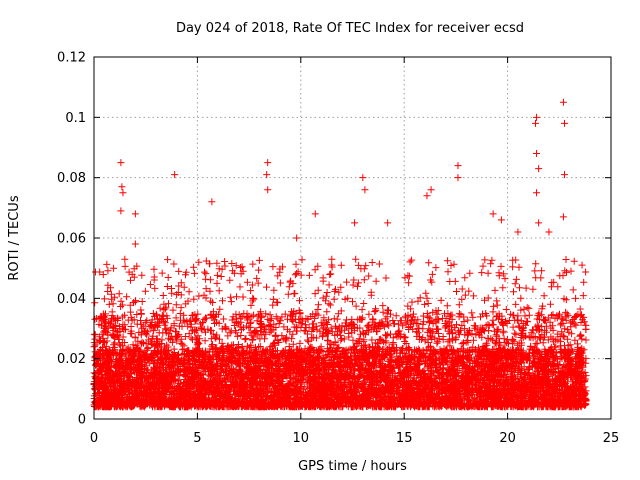  I want to click on y-tick-label: 0.04, so click(71, 299).